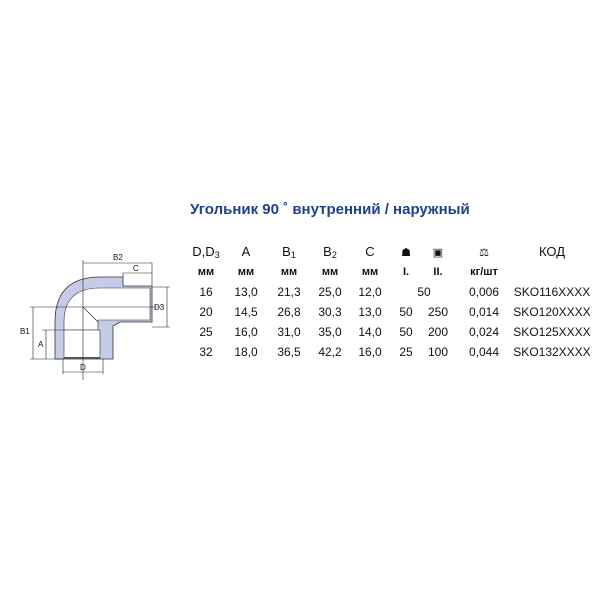 This screenshot has height=600, width=600. Describe the element at coordinates (289, 292) in the screenshot. I see `table-cell: 21,3` at that location.